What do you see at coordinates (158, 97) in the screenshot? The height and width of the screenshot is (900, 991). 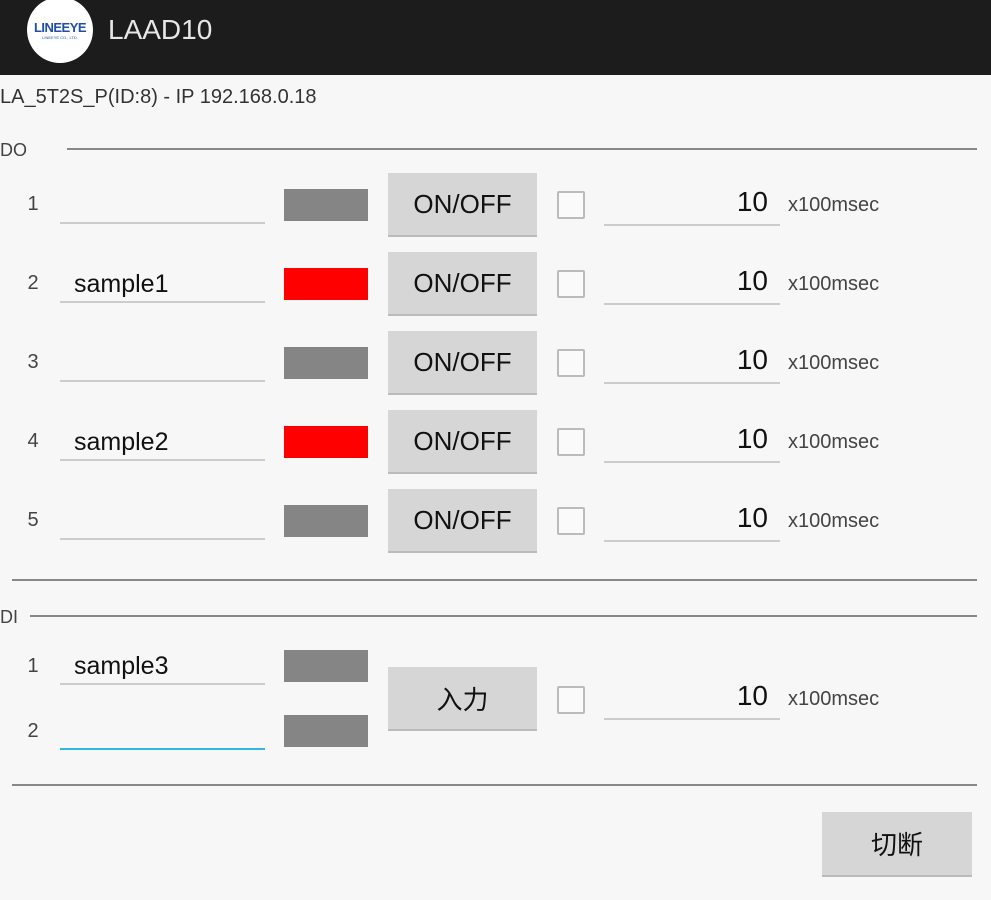 I see `device-info: LA_5T2S_P(ID:8) - IP 192.168.0.18` at bounding box center [158, 97].